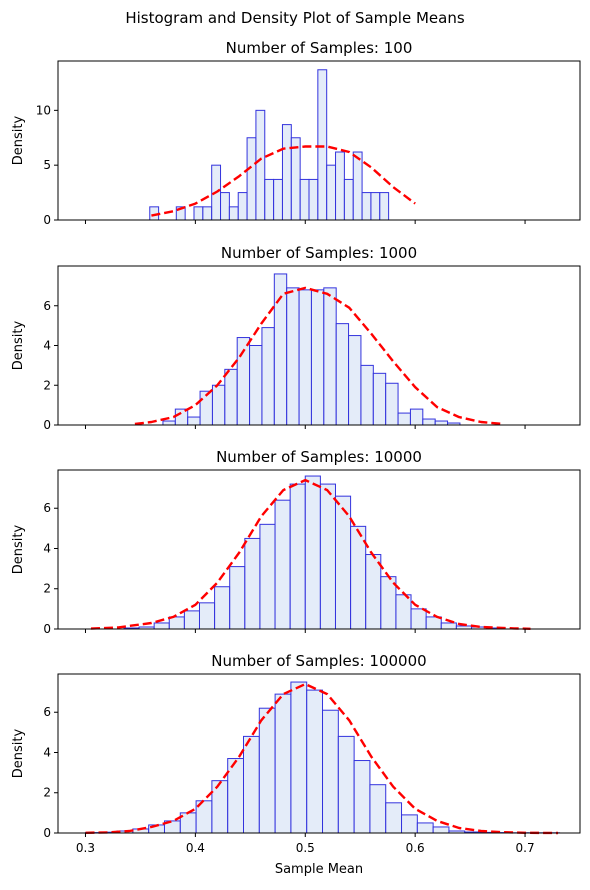  What do you see at coordinates (318, 661) in the screenshot?
I see `subplot-title: Number of Samples: 100000` at bounding box center [318, 661].